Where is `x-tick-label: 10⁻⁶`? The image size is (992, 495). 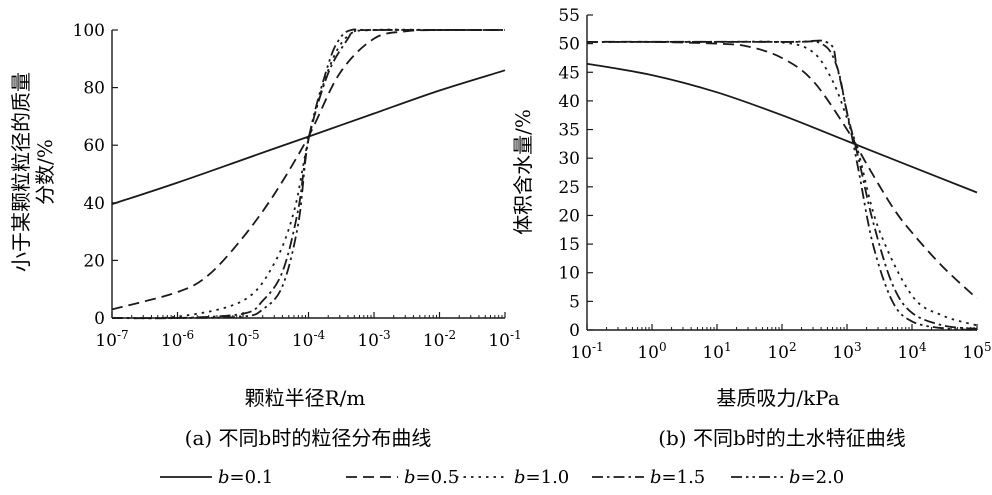 x-tick-label: 10⁻⁶ is located at coordinates (177, 339).